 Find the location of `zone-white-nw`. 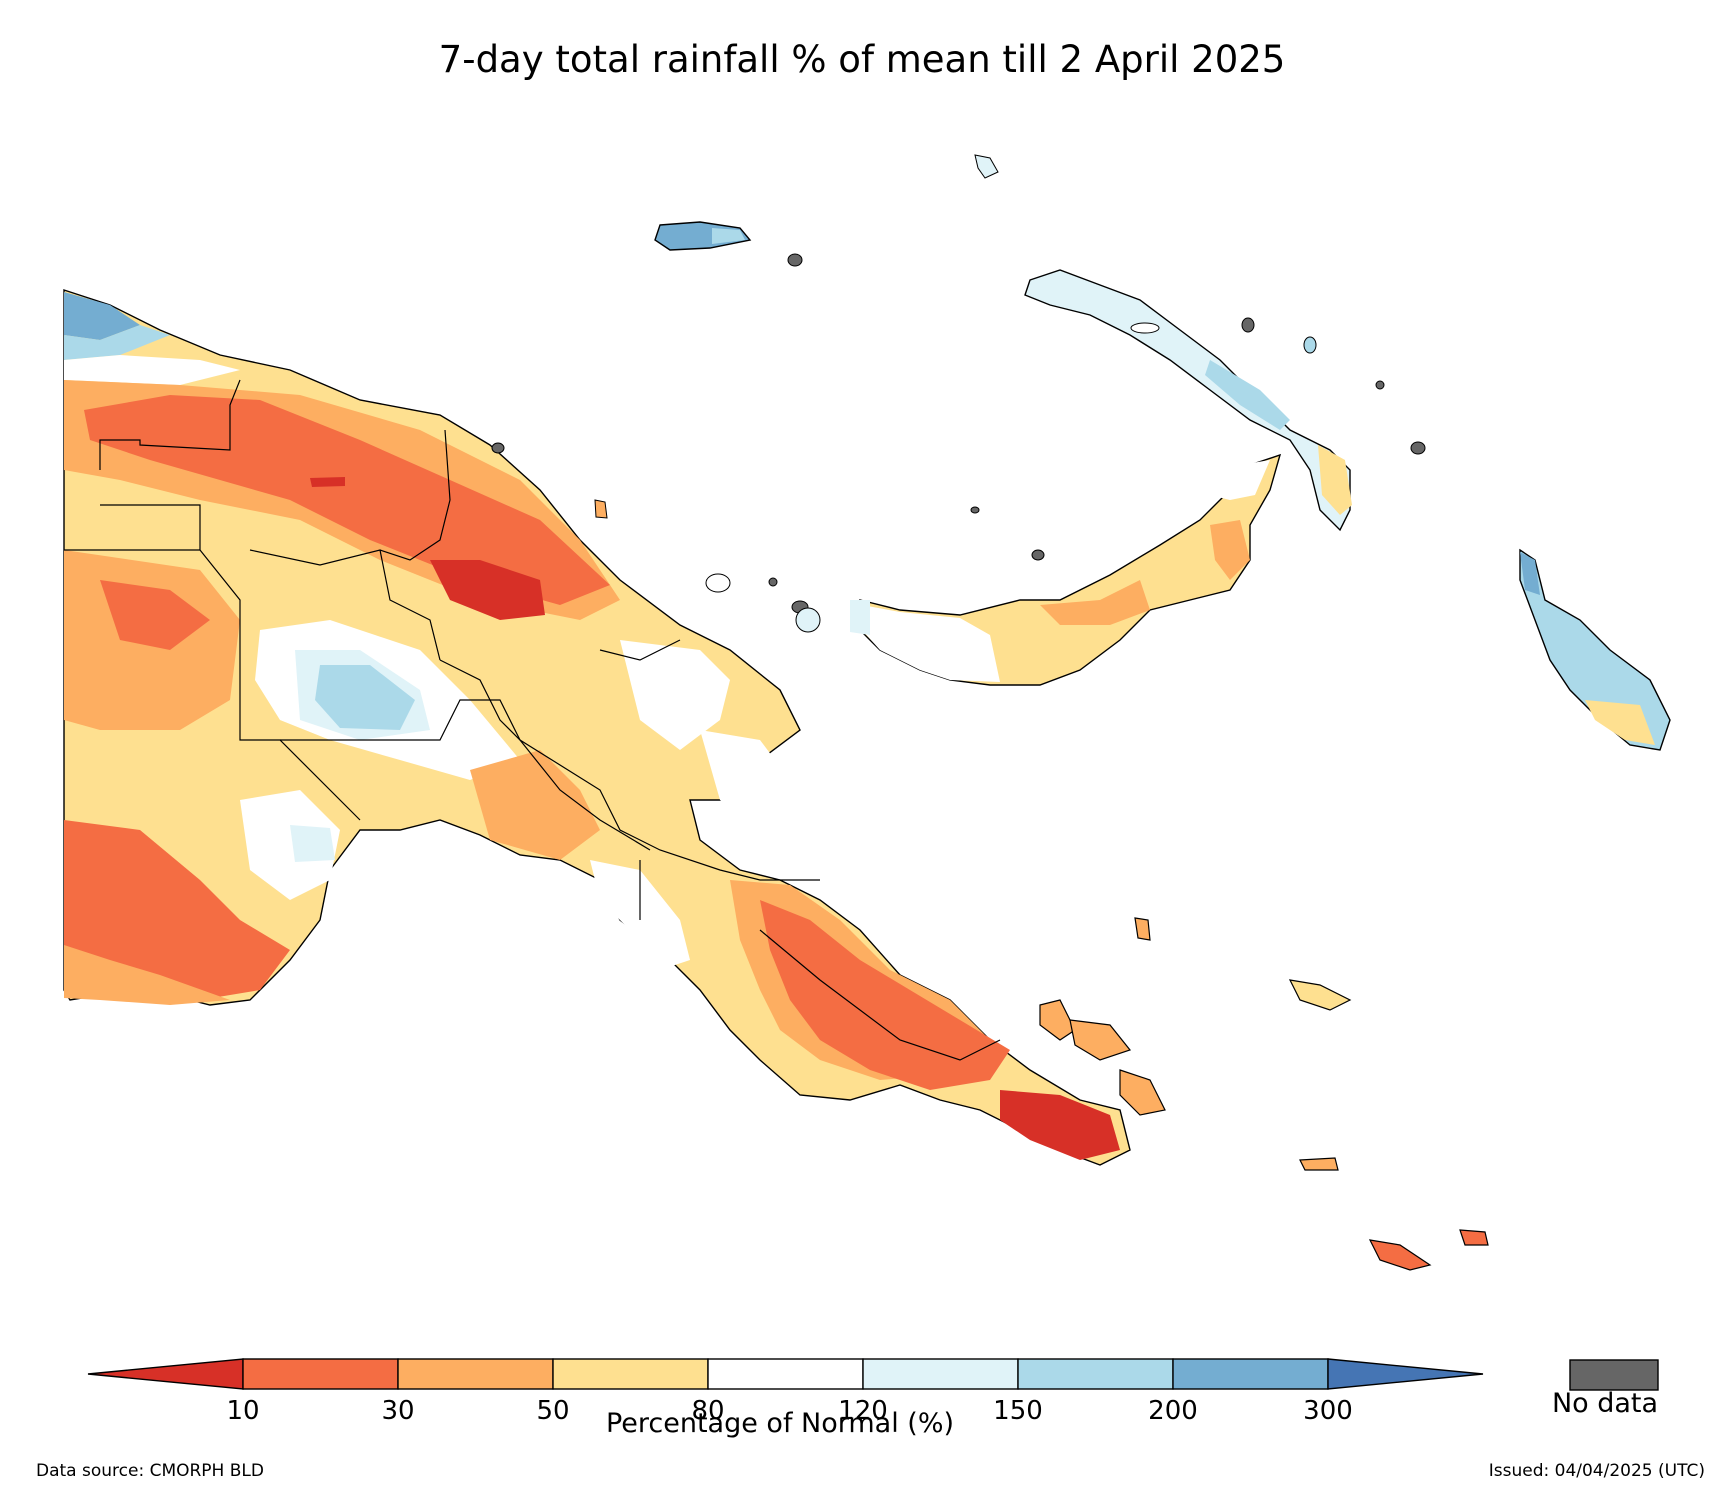

zone-white-nw is located at coordinates (152, 370).